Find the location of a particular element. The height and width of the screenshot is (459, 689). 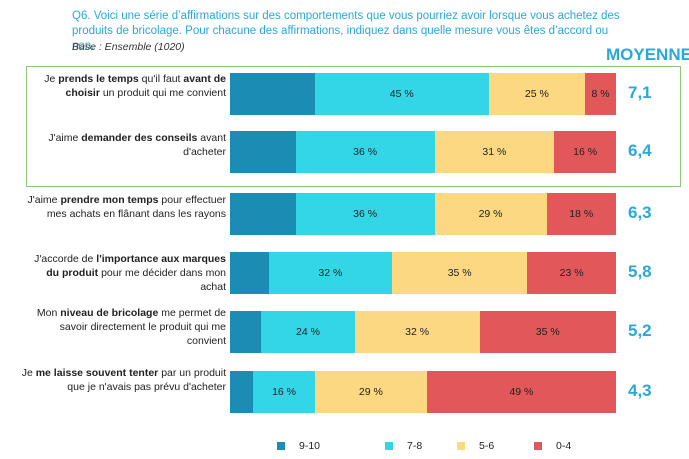

row-label-bold: prends le temps is located at coordinates (98, 79).